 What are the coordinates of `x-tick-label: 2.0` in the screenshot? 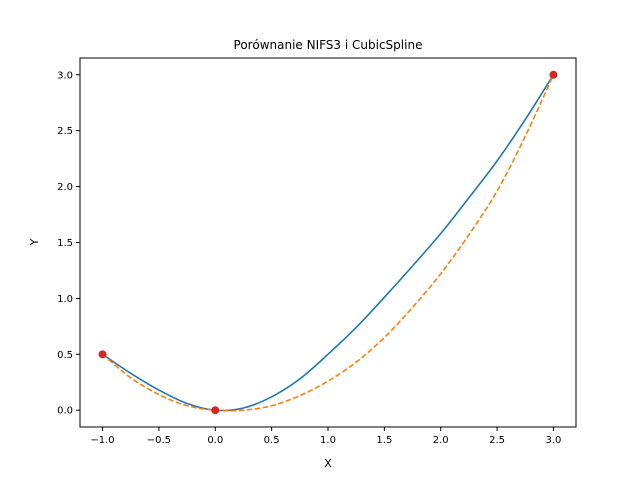 It's located at (441, 440).